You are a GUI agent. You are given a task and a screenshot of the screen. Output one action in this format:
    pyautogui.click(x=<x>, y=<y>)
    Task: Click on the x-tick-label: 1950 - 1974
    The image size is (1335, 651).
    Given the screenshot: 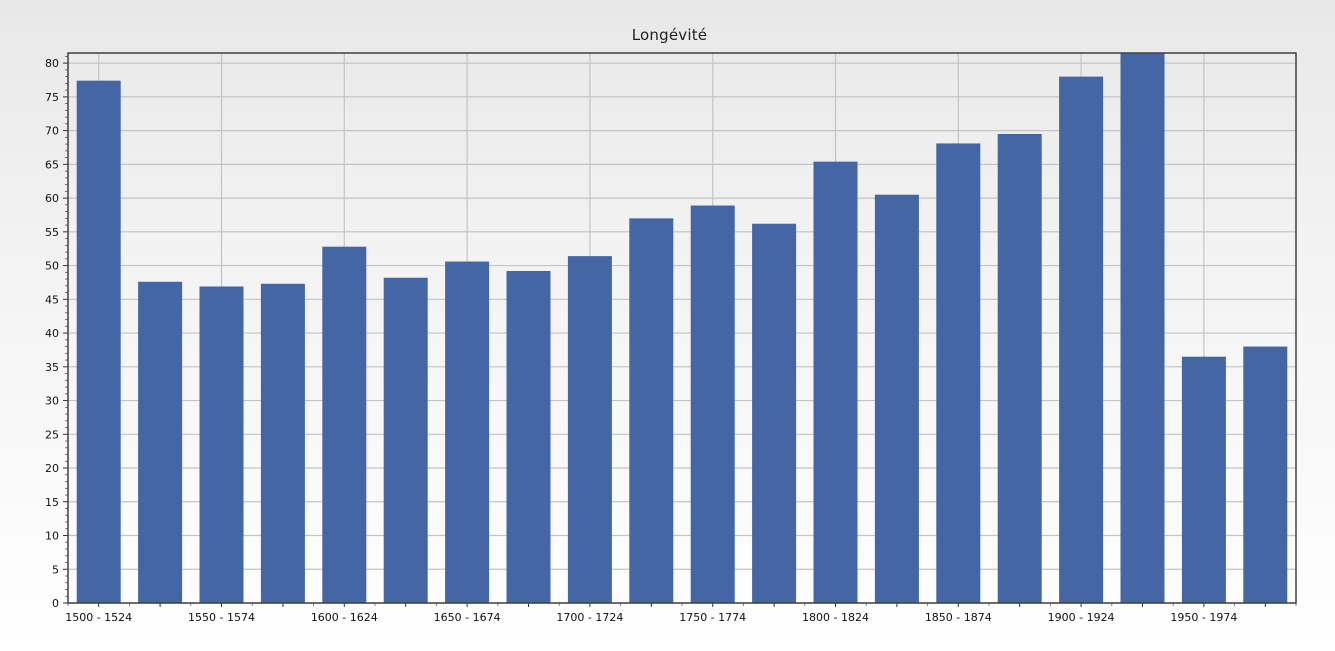 What is the action you would take?
    pyautogui.click(x=1203, y=617)
    